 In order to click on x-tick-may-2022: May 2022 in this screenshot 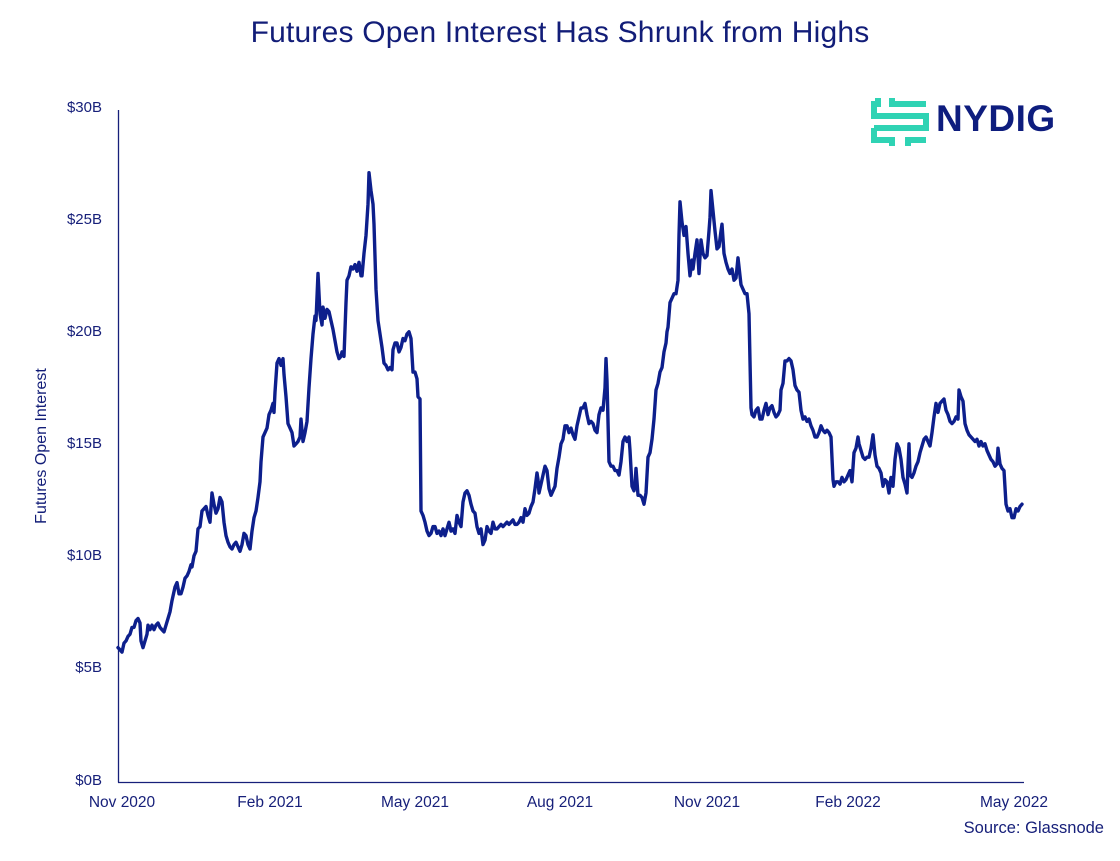, I will do `click(1014, 802)`.